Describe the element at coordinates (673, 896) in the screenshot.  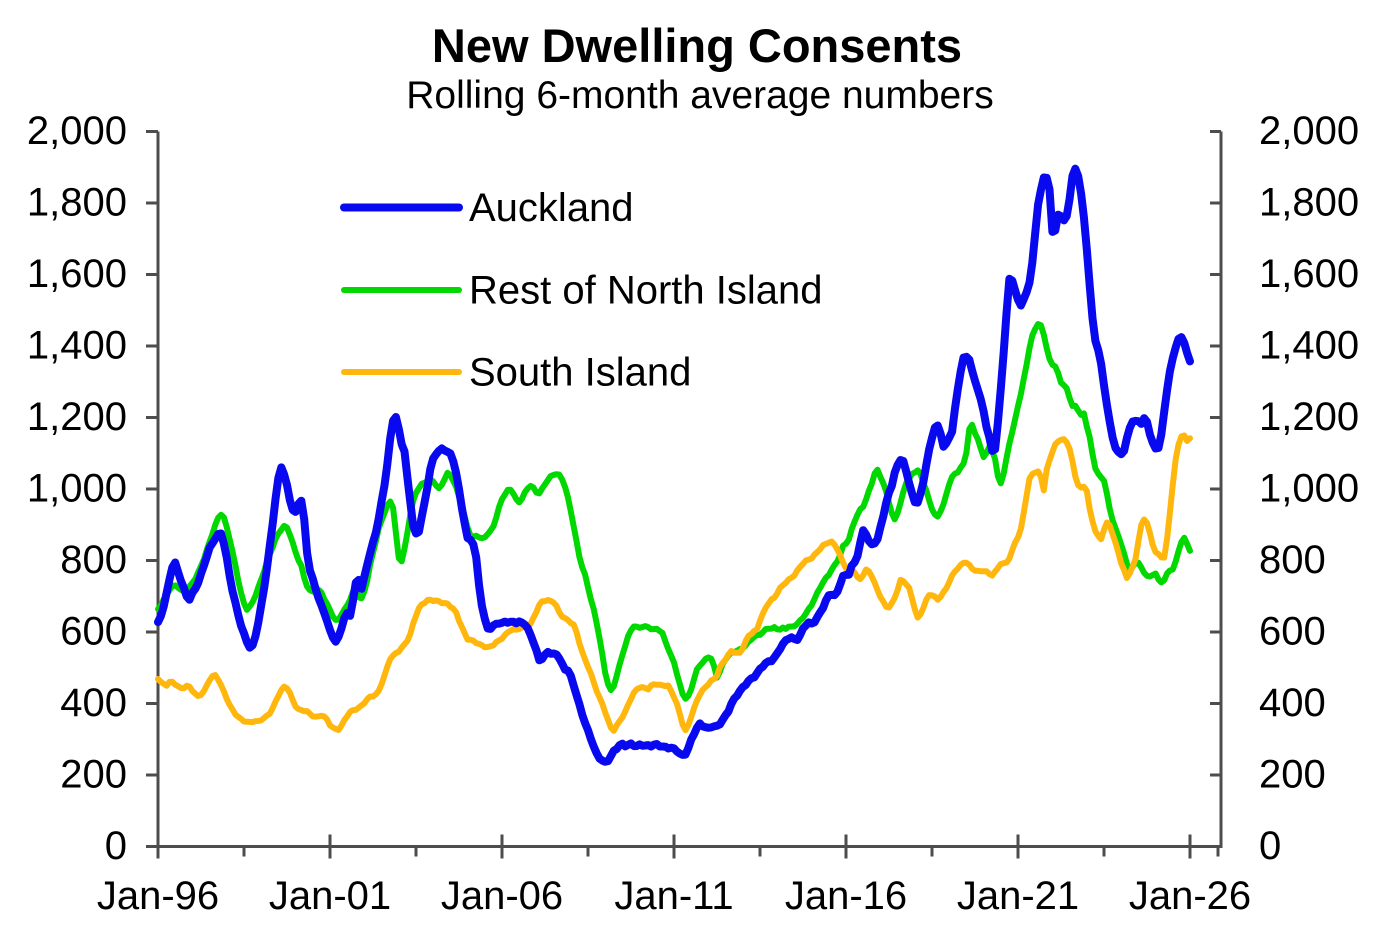
I see `svg-text: Jan-11` at that location.